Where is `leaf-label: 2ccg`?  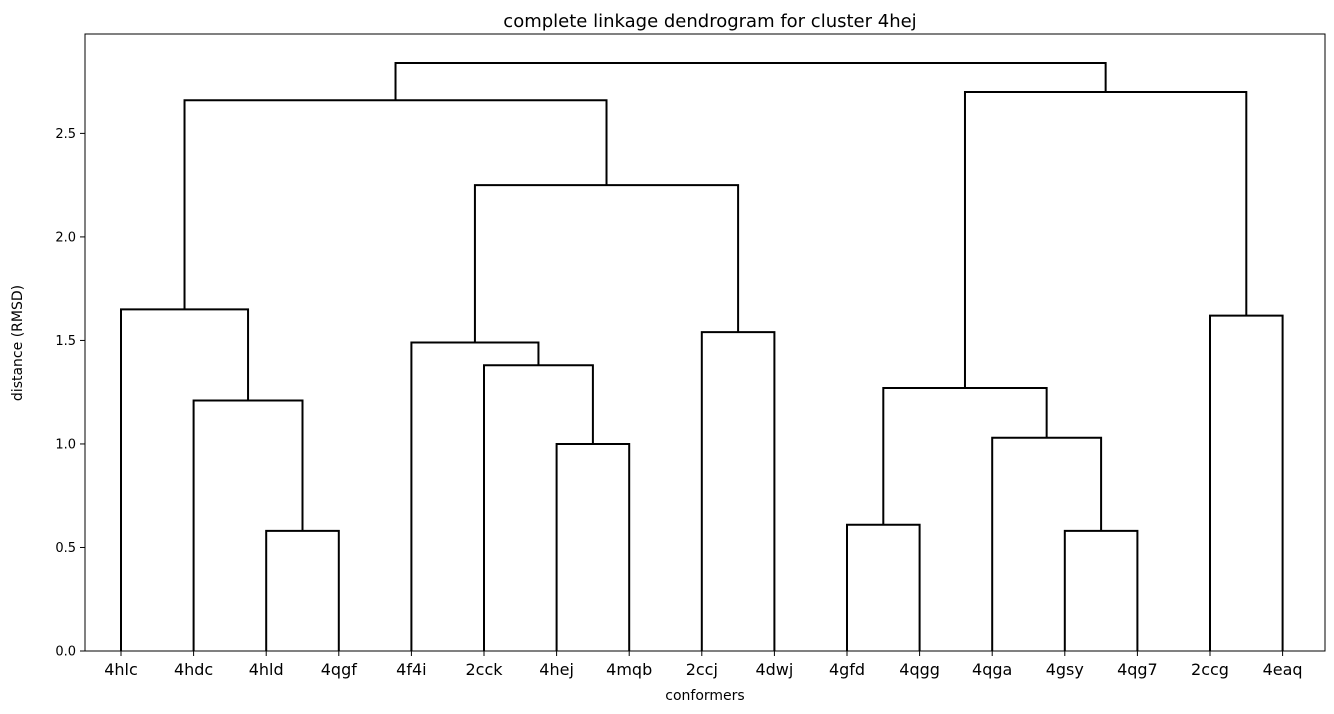
leaf-label: 2ccg is located at coordinates (1210, 669).